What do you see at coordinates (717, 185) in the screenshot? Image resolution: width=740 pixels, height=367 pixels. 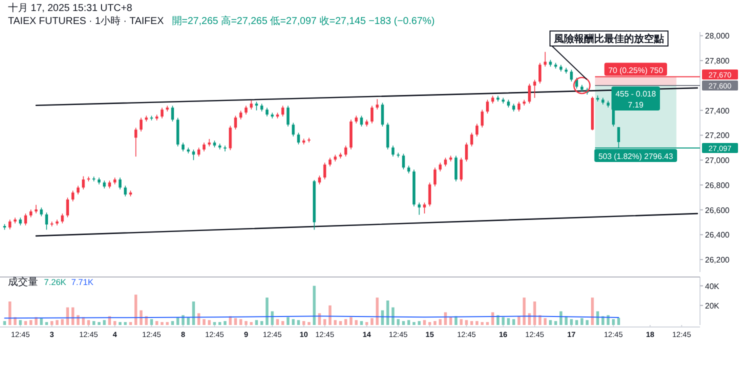 I see `y-tick-label: 26,800` at bounding box center [717, 185].